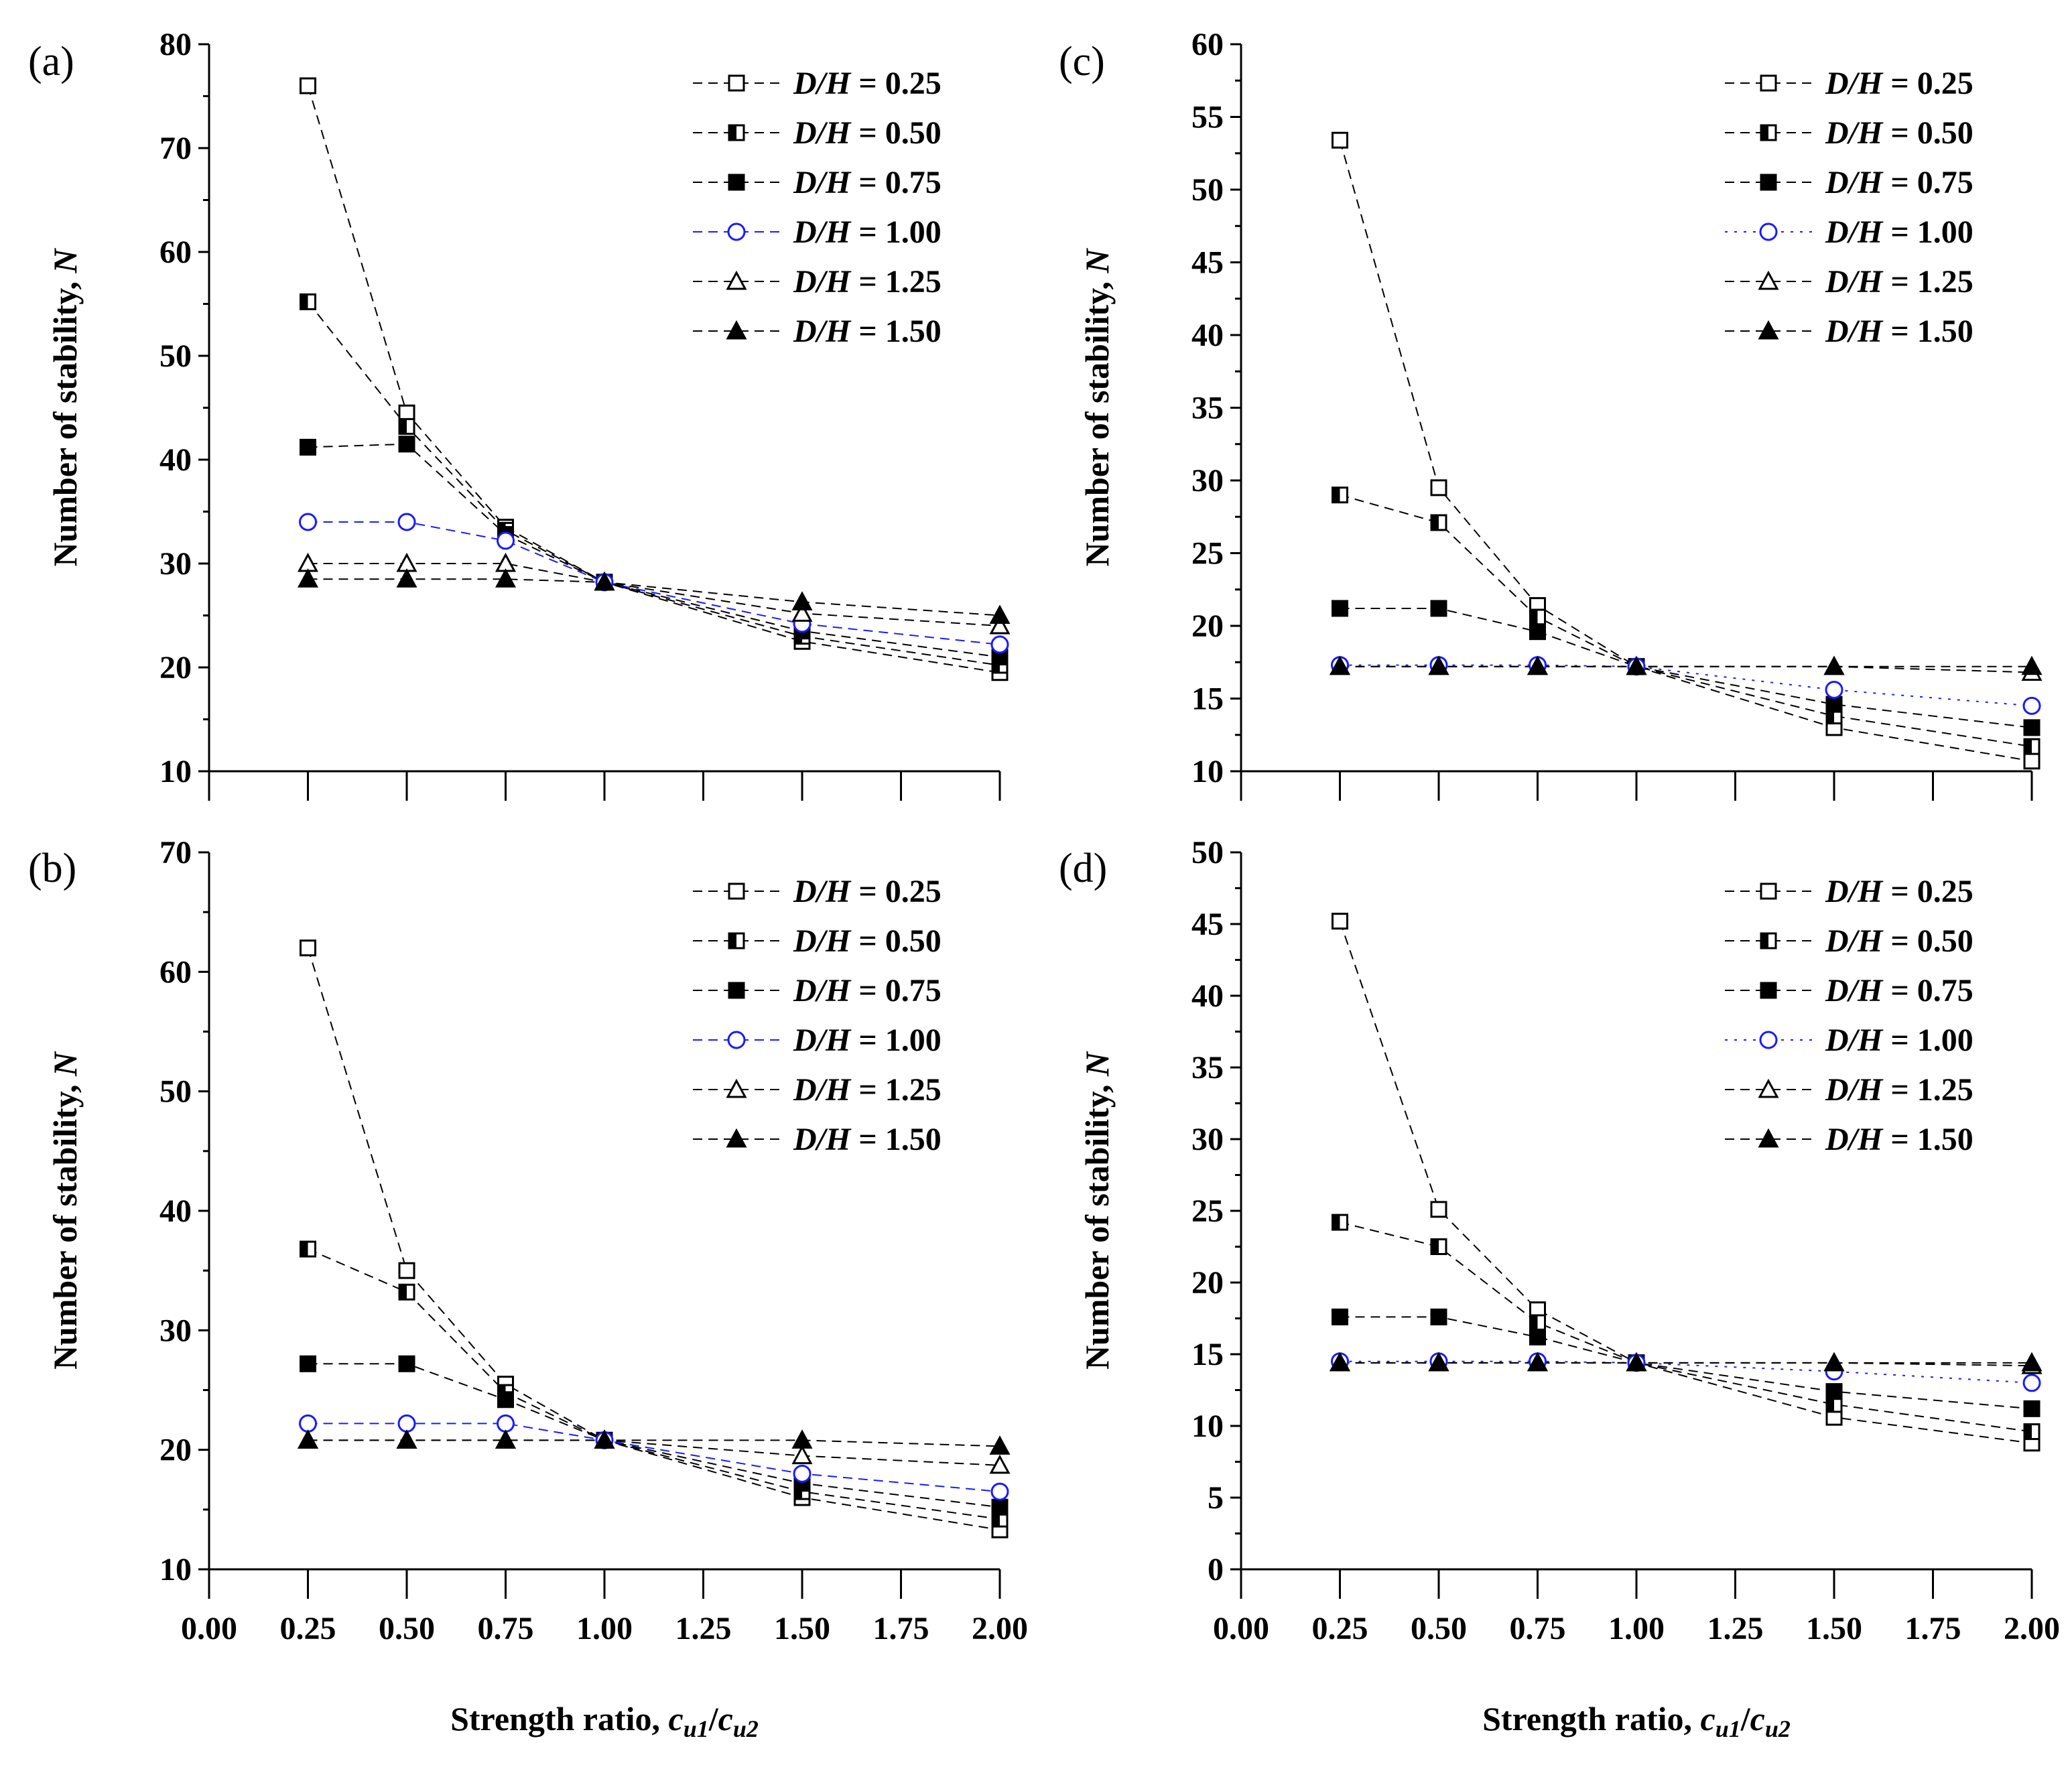 This screenshot has height=1769, width=2072. I want to click on y-tick-label: 40, so click(1207, 335).